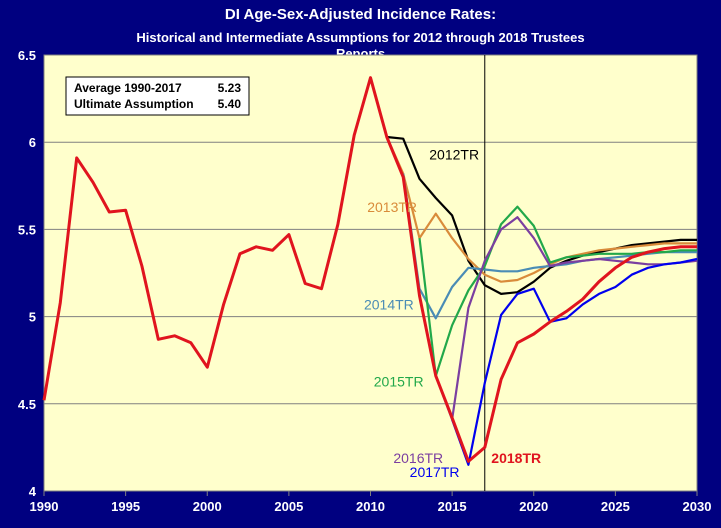 The height and width of the screenshot is (528, 721). I want to click on y-tick-label: 4.5, so click(27, 404).